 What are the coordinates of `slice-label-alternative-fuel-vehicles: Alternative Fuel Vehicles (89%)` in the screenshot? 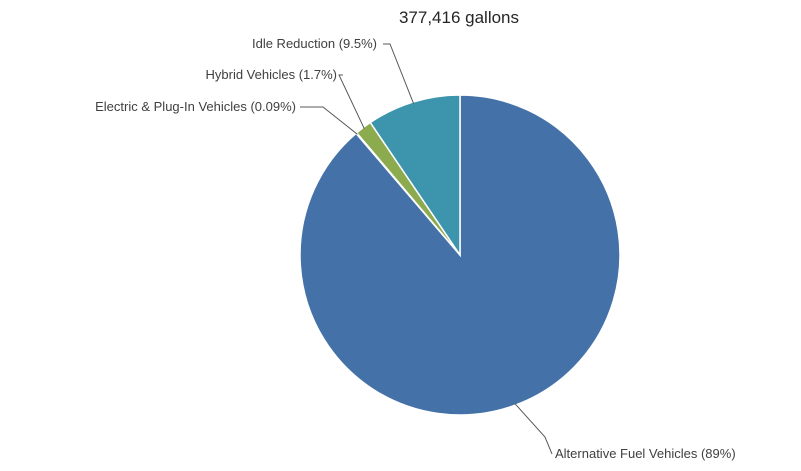 It's located at (645, 453).